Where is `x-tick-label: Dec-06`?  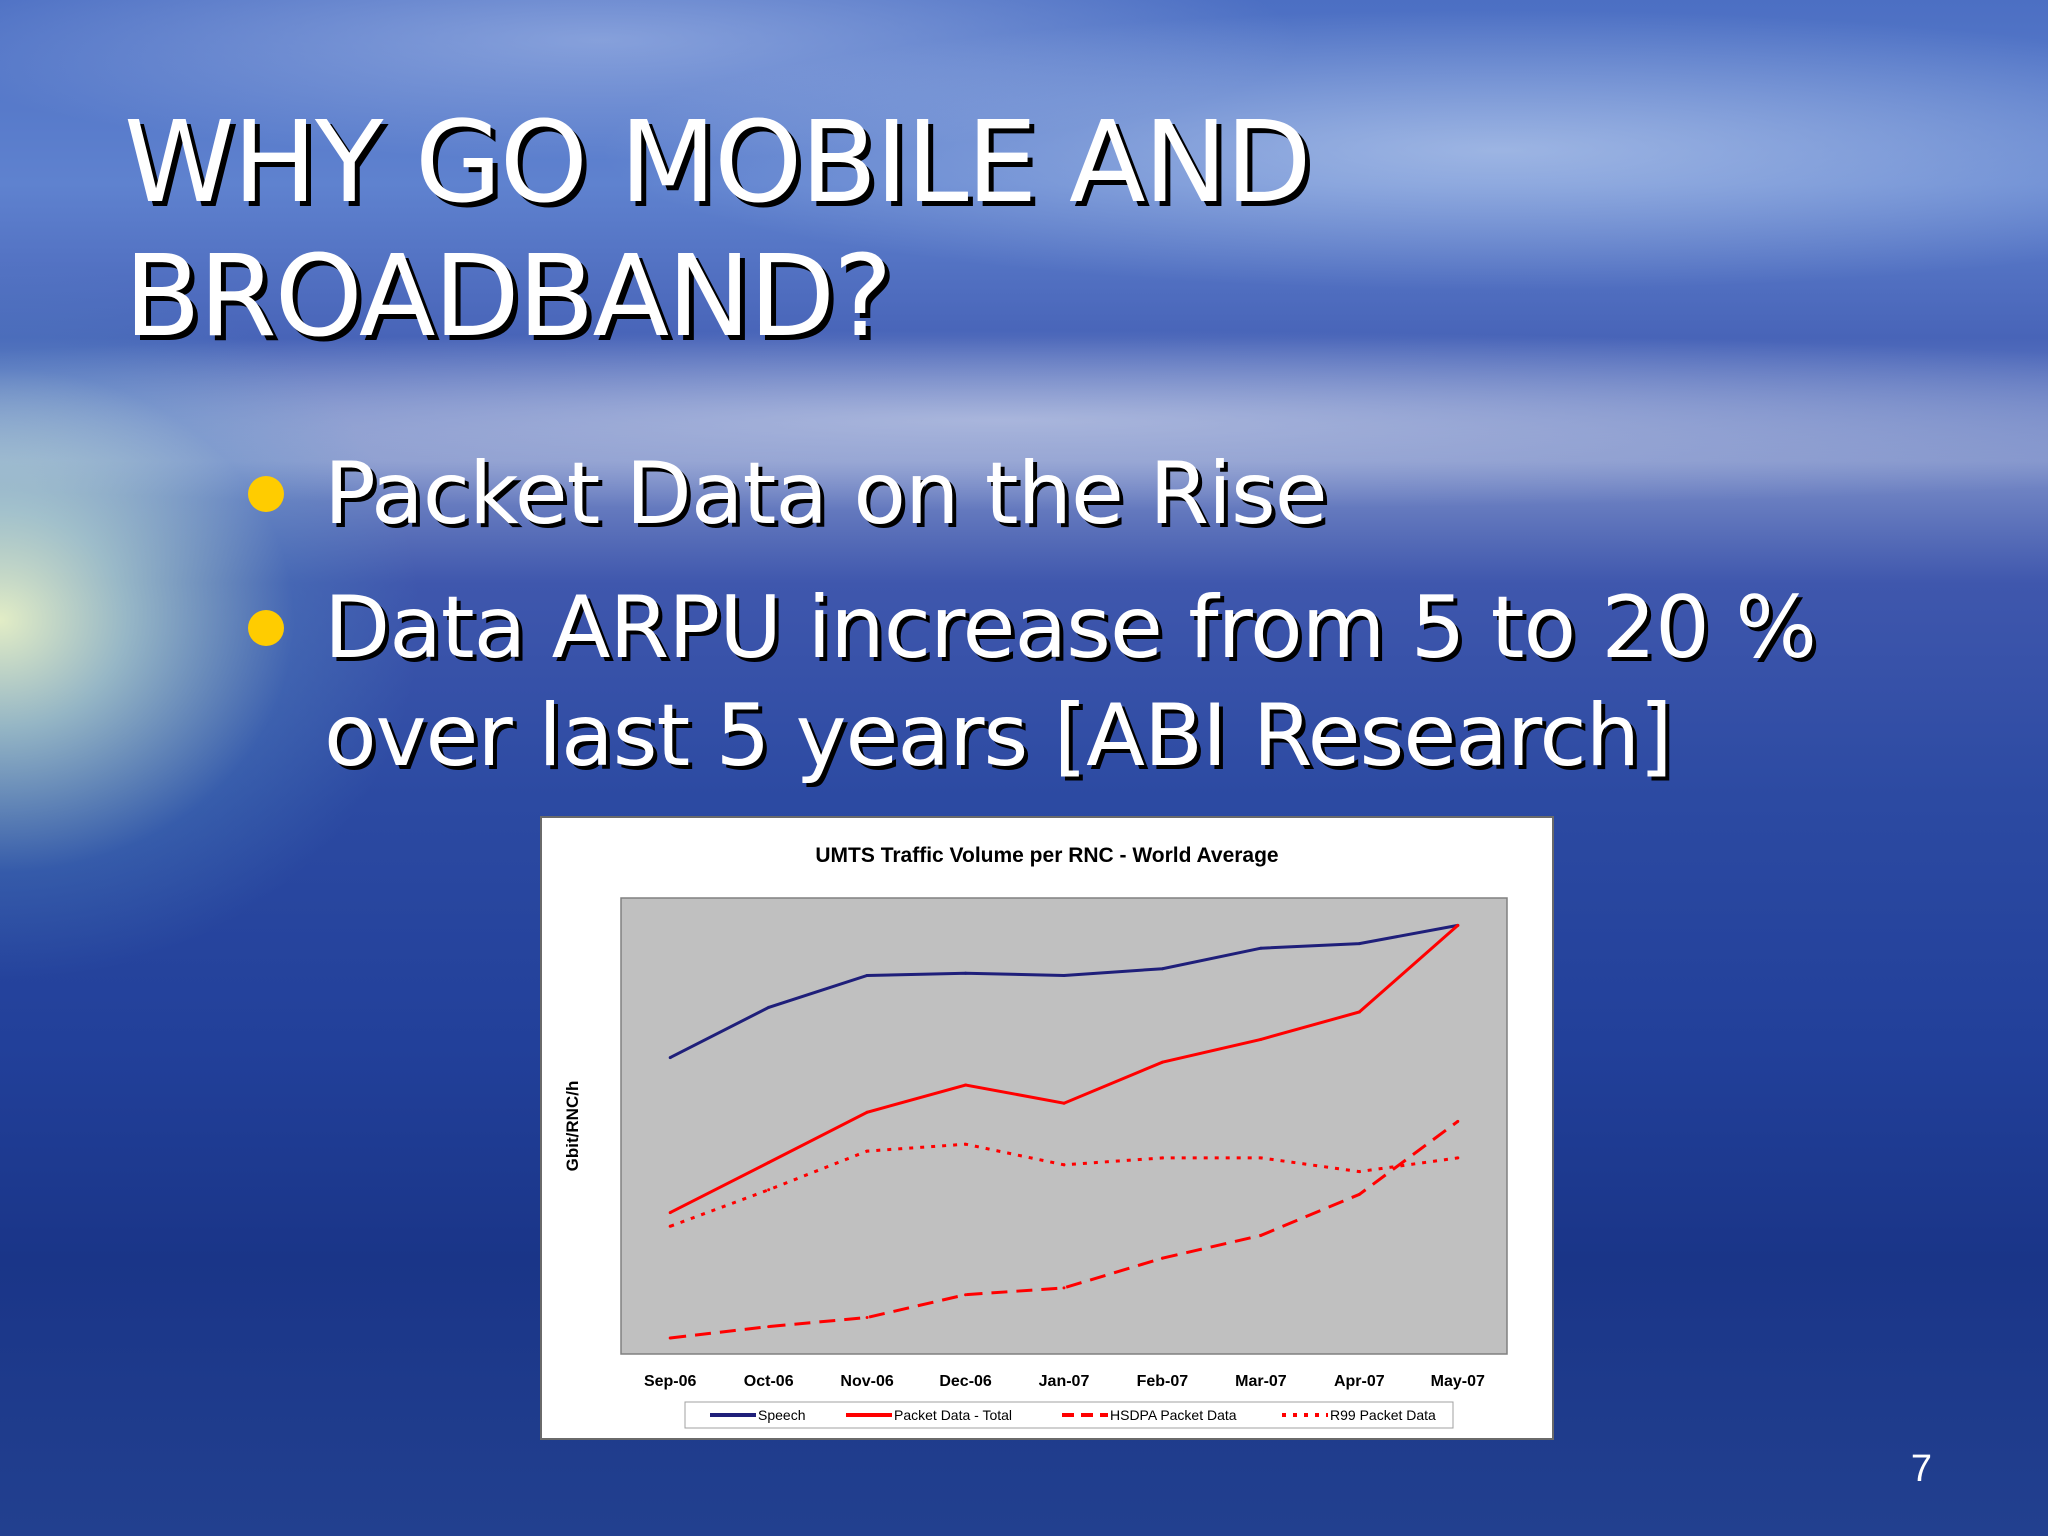
x-tick-label: Dec-06 is located at coordinates (965, 1381).